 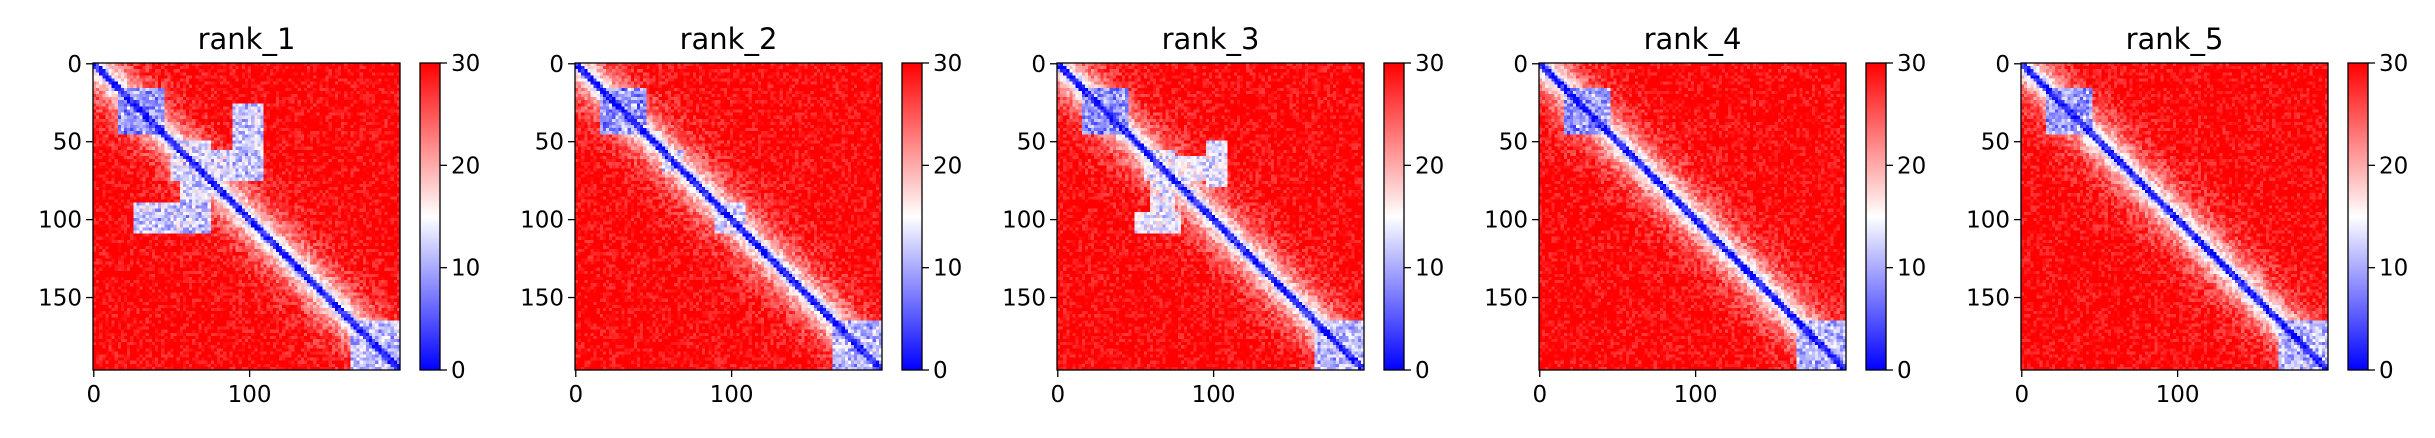 I want to click on panel-title: rank_5, so click(x=2175, y=39).